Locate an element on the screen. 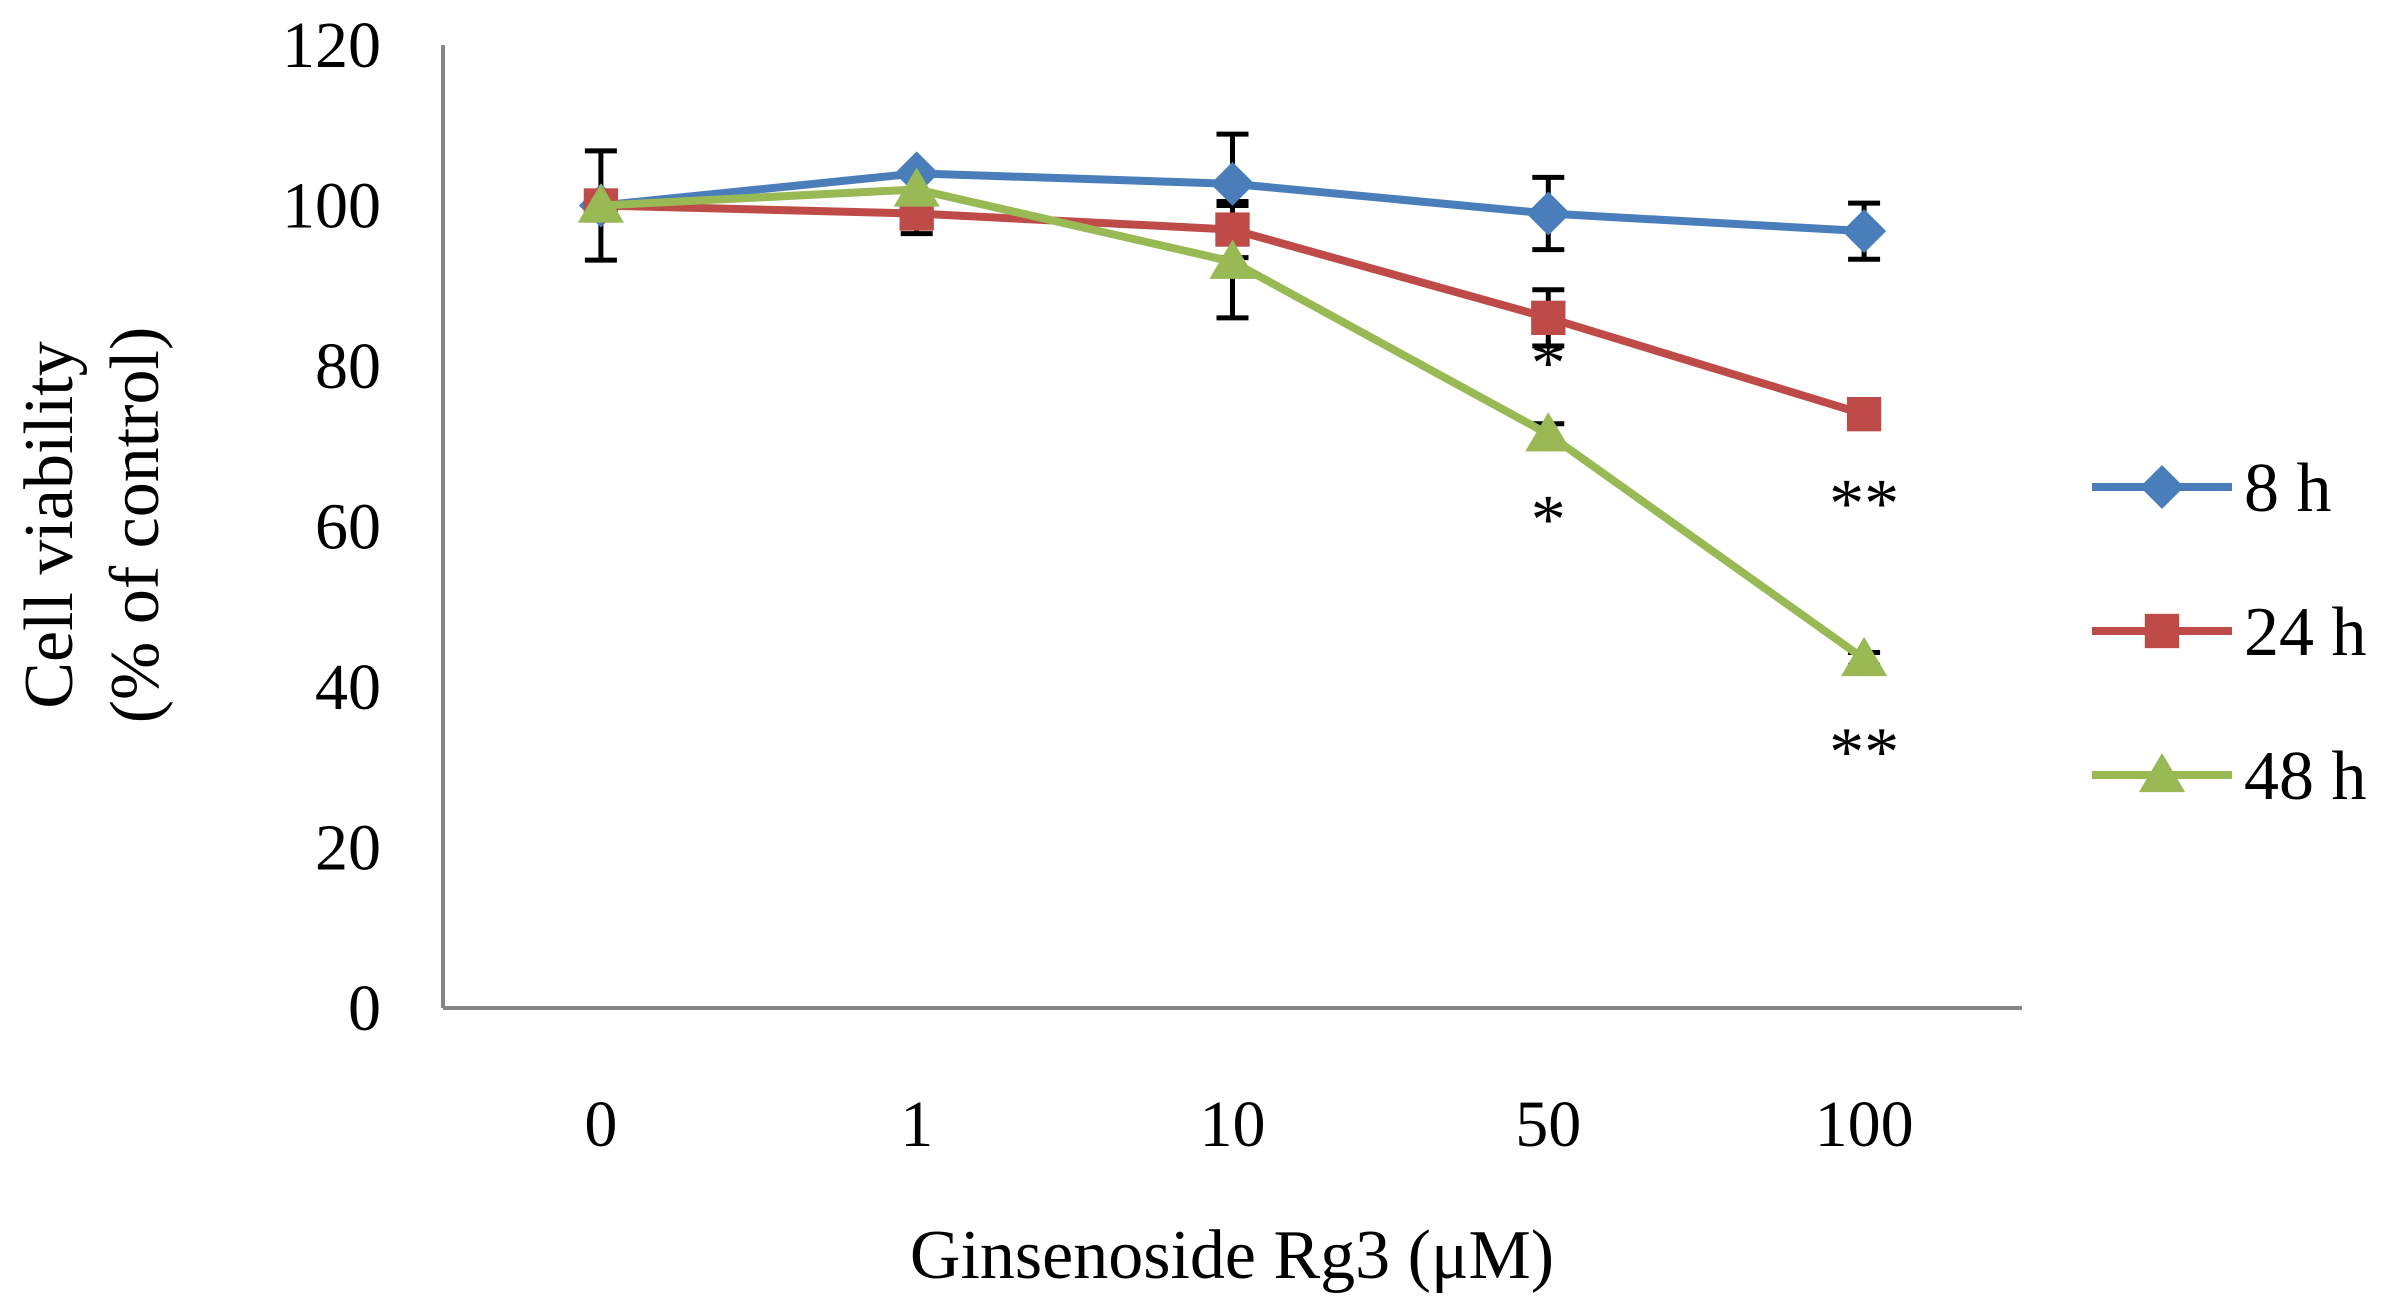  legend-label-24h: 24 h is located at coordinates (2305, 632).